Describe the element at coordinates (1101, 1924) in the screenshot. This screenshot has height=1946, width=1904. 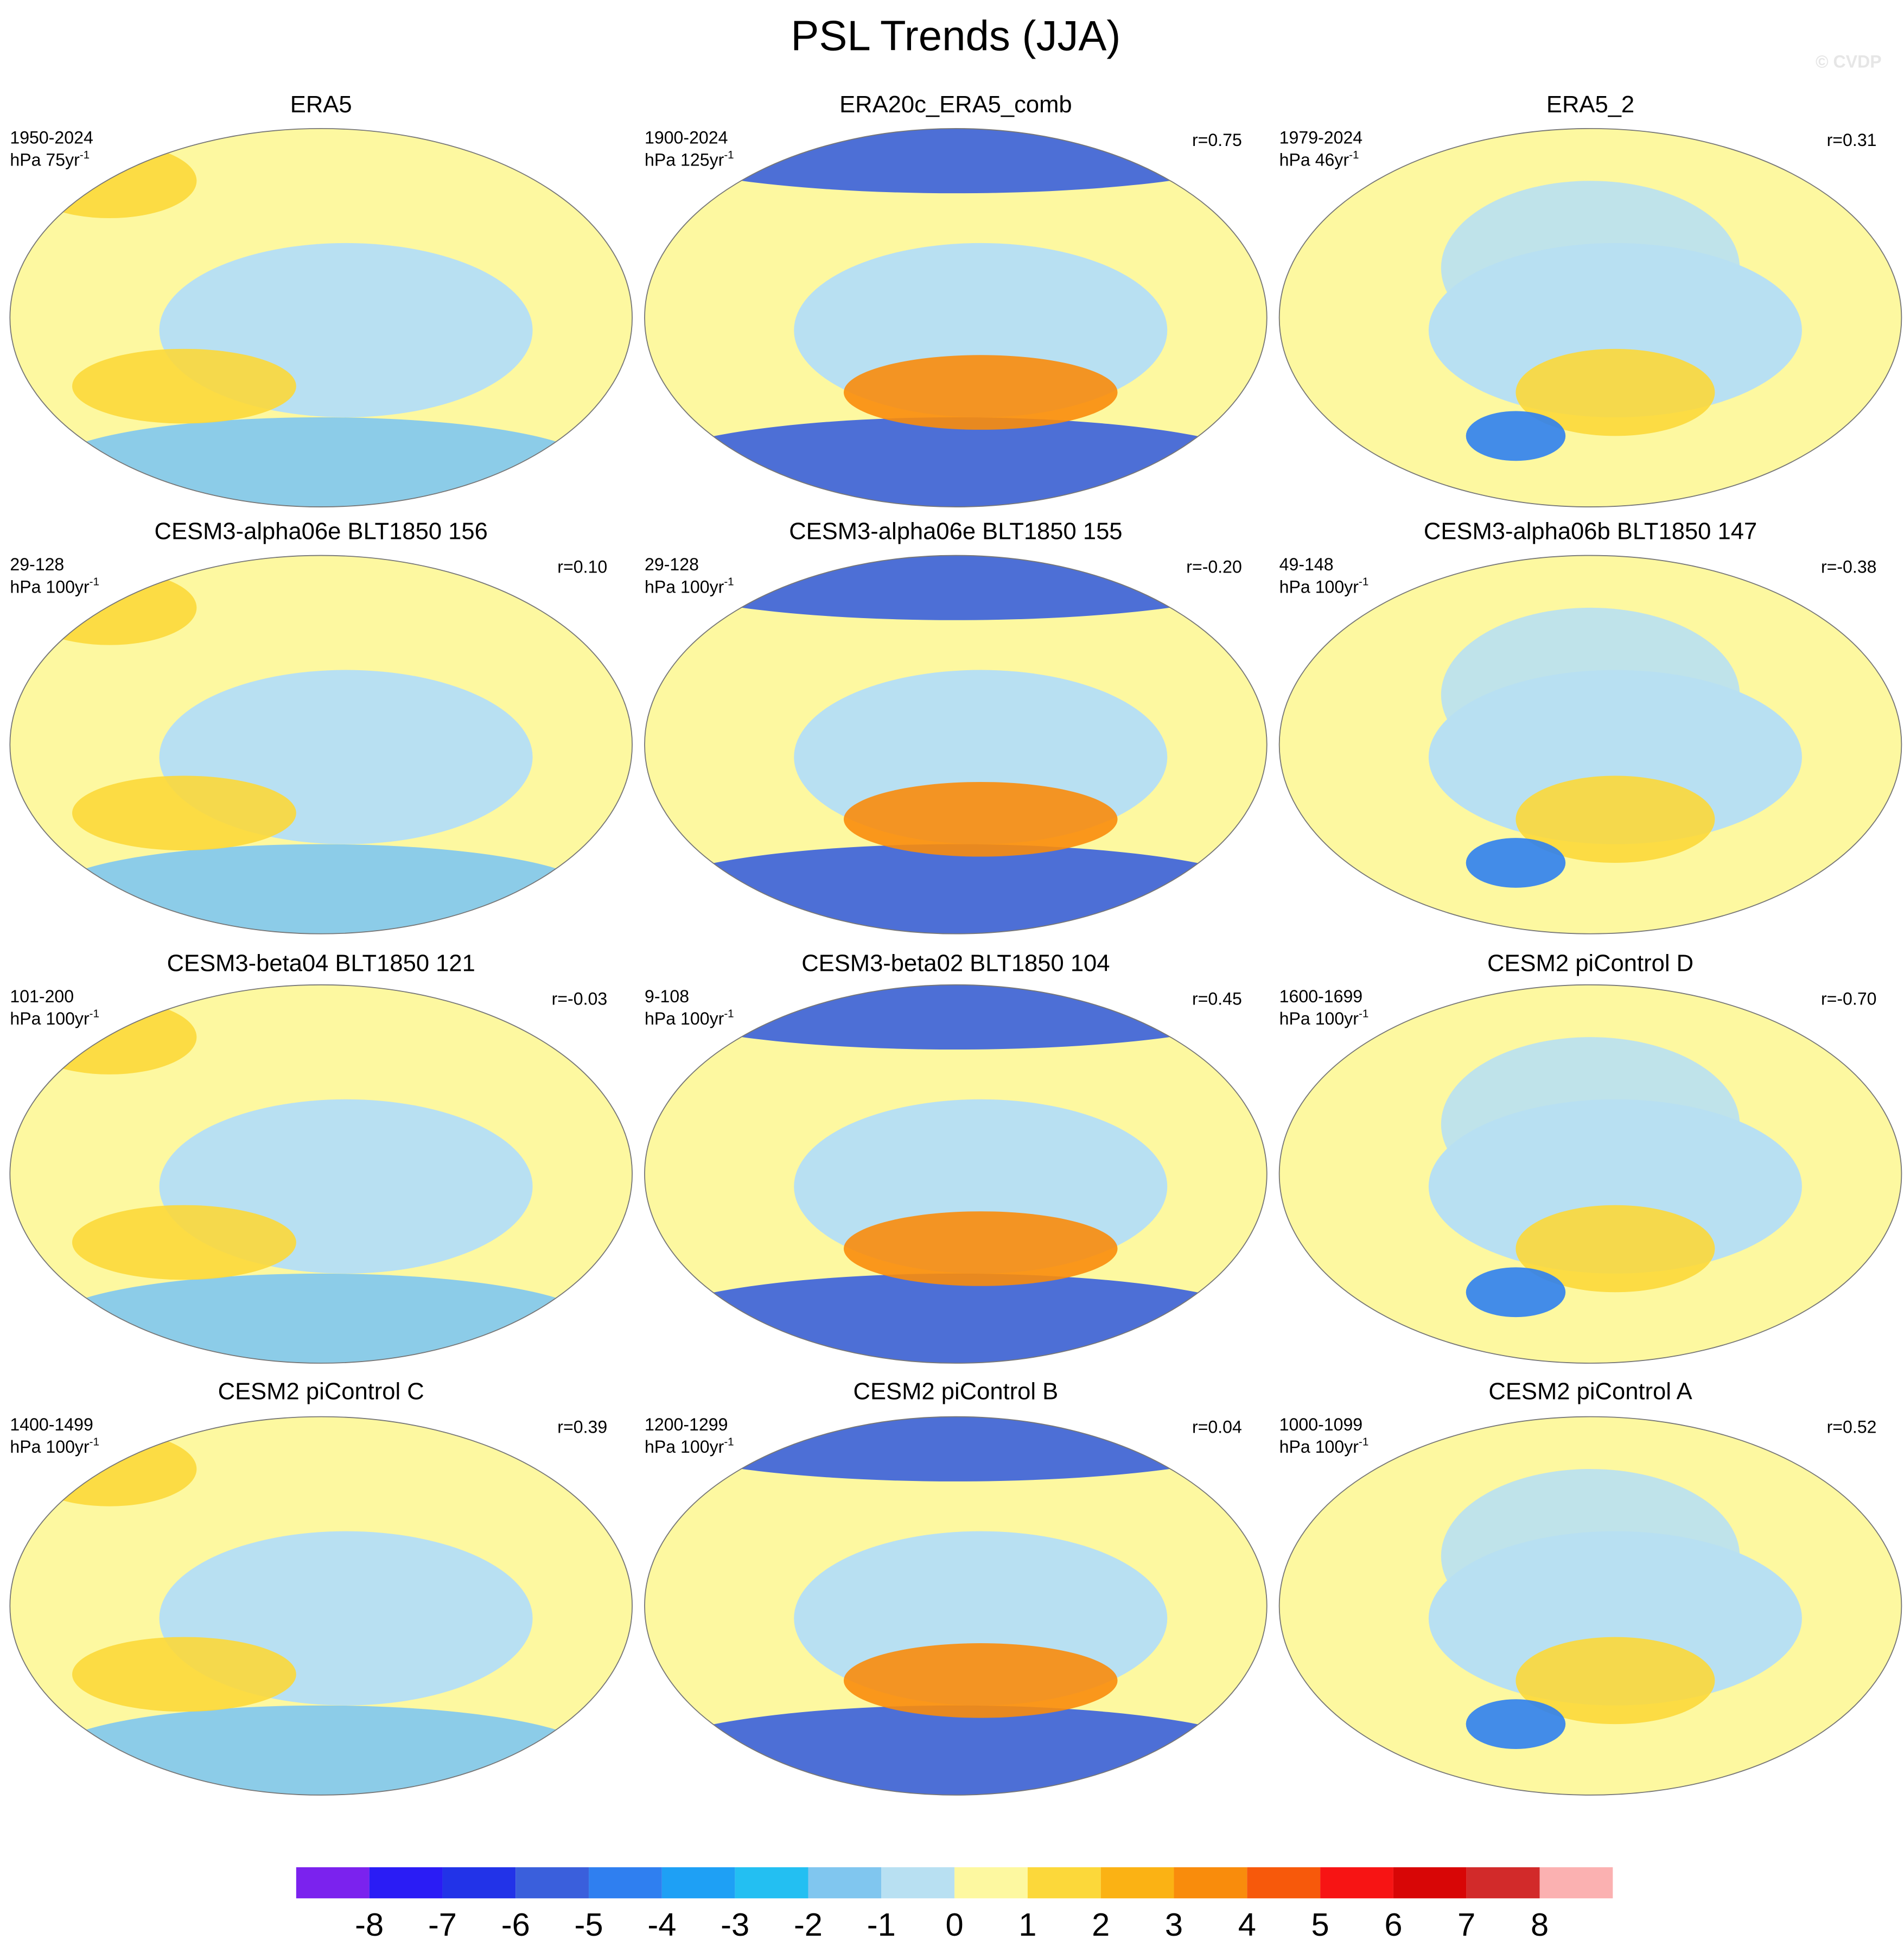
I see `colorbar-tick-label: 2` at that location.